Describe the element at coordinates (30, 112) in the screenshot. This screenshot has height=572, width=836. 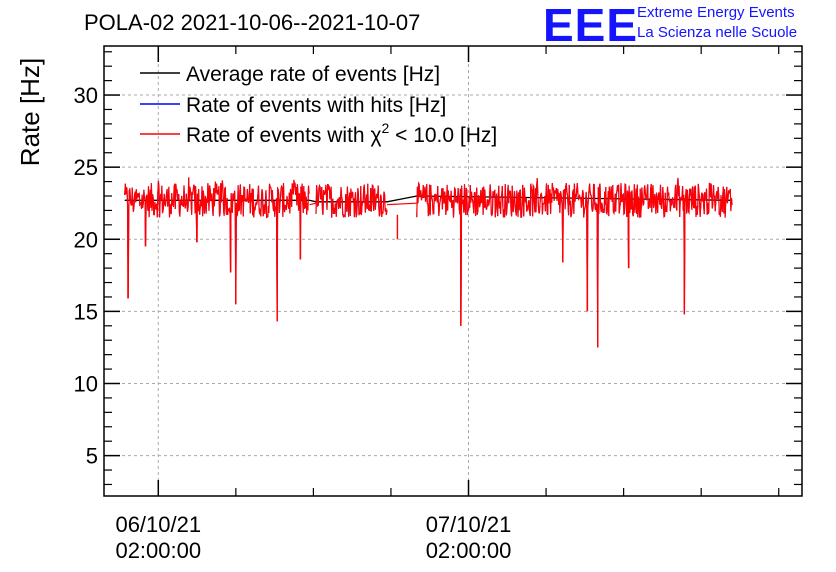
I see `y-axis-label: Rate [Hz]` at that location.